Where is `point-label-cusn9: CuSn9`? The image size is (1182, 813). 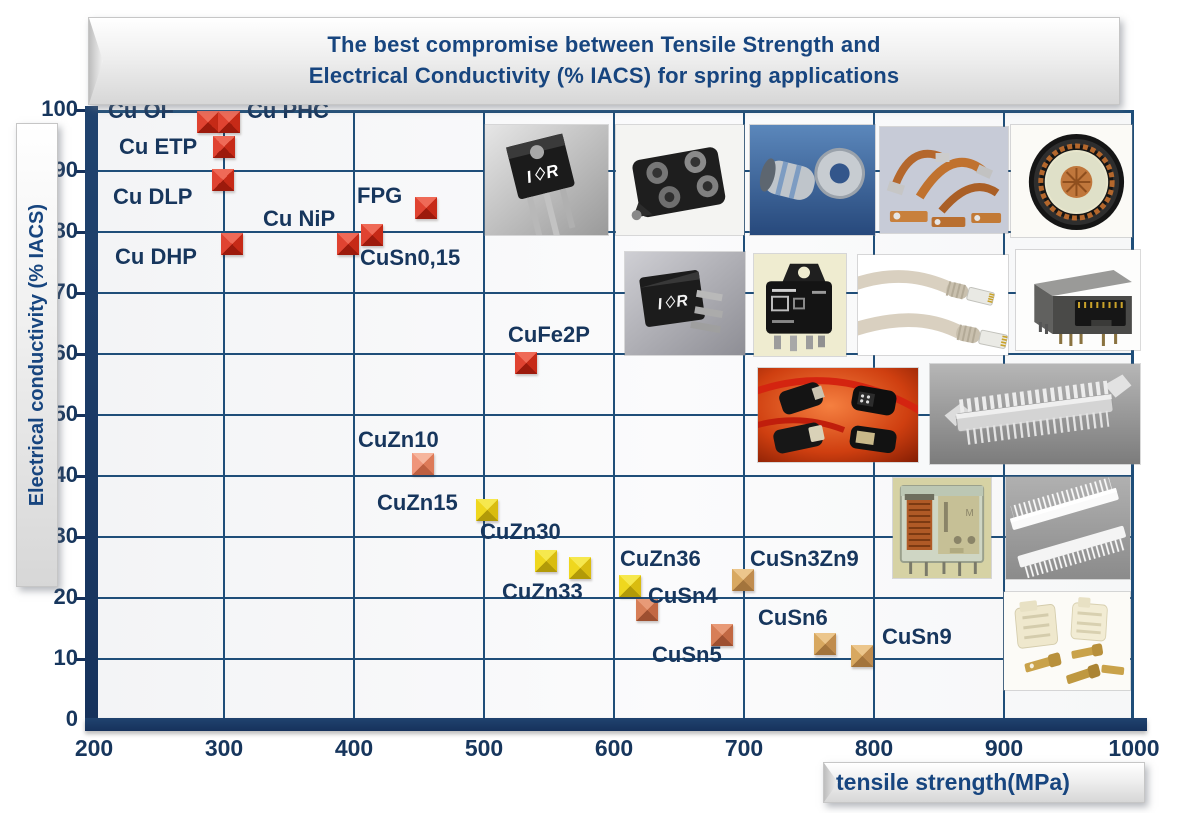
point-label-cusn9: CuSn9 is located at coordinates (917, 636).